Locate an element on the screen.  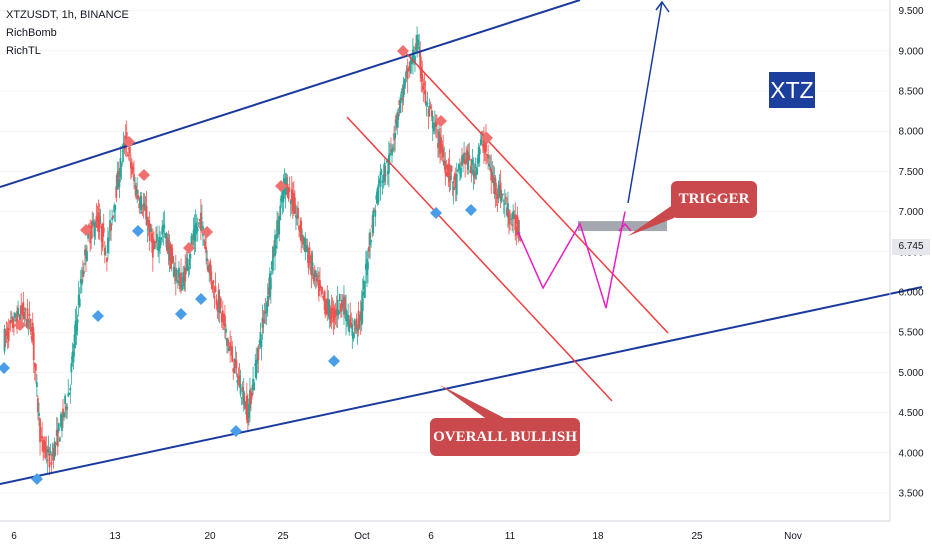
target-arrowhead is located at coordinates (662, 6).